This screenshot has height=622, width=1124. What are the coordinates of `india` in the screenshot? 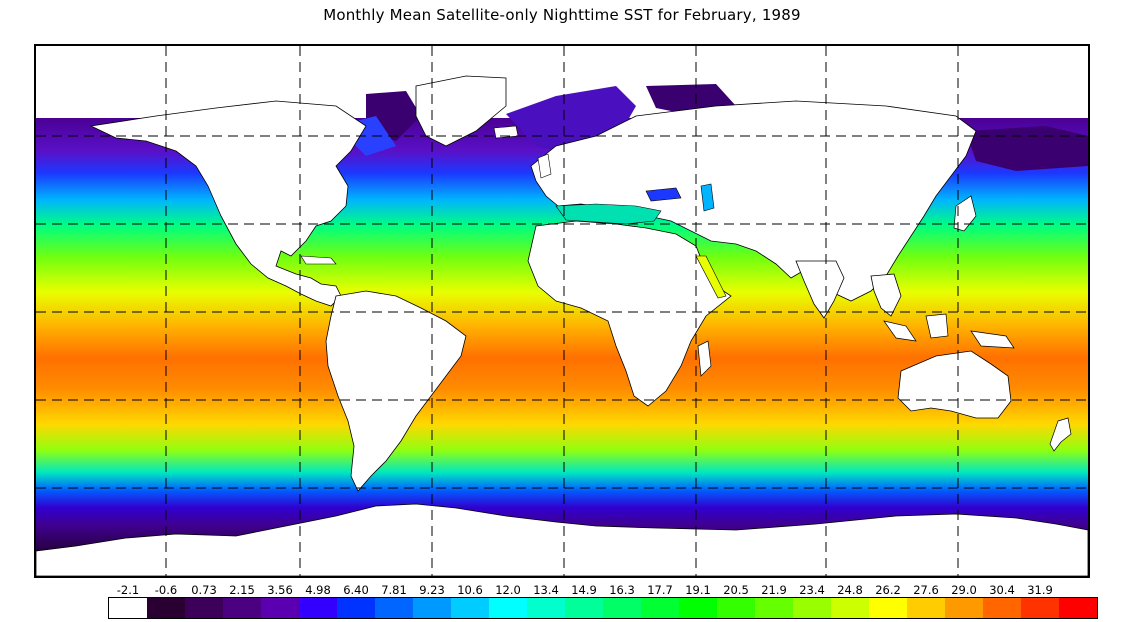 It's located at (820, 289).